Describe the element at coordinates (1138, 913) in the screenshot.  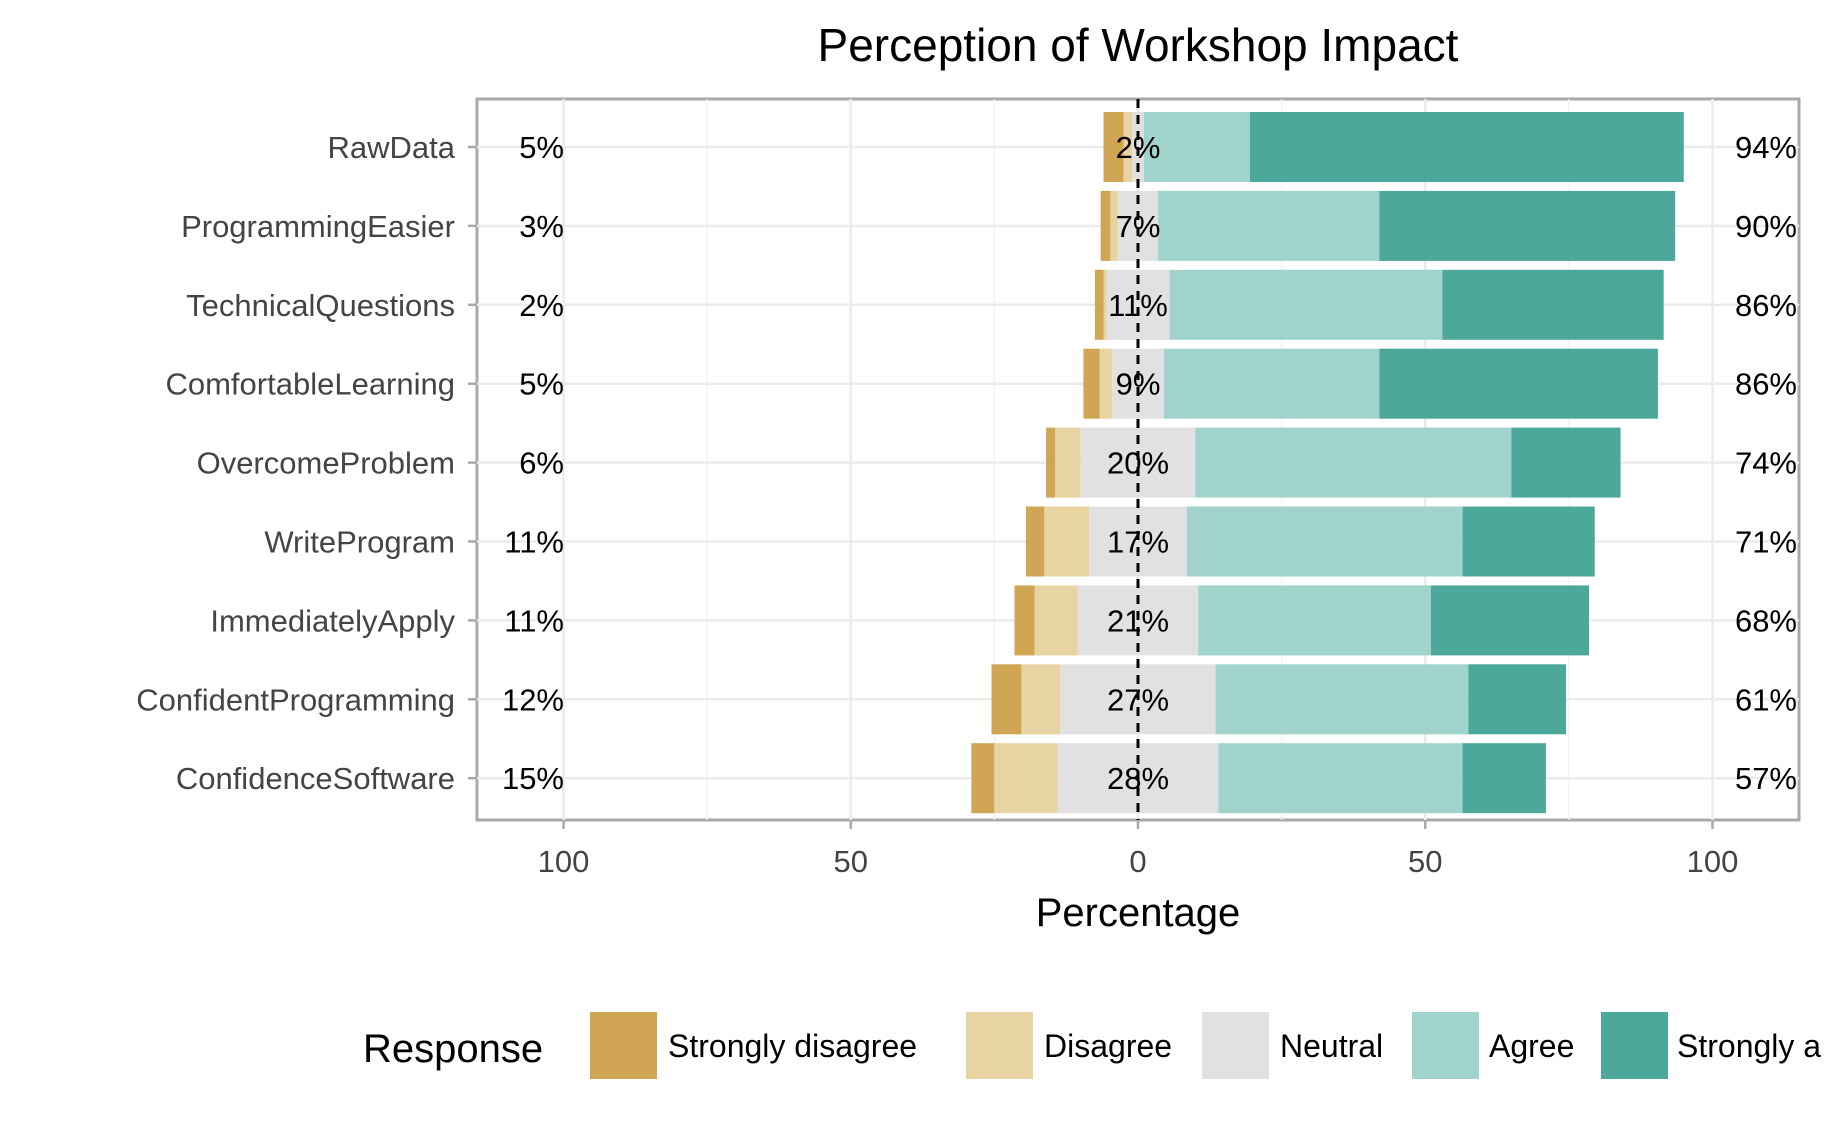
I see `x-axis-title: Percentage` at that location.